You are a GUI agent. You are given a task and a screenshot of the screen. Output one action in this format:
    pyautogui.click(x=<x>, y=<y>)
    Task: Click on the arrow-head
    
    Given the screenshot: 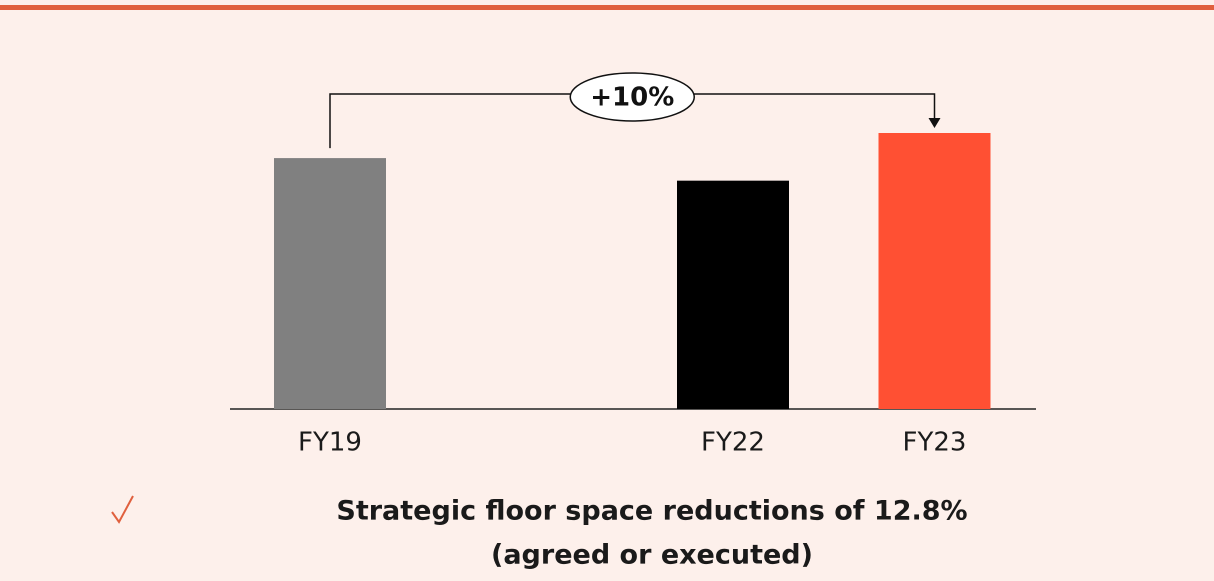 What is the action you would take?
    pyautogui.click(x=934, y=123)
    